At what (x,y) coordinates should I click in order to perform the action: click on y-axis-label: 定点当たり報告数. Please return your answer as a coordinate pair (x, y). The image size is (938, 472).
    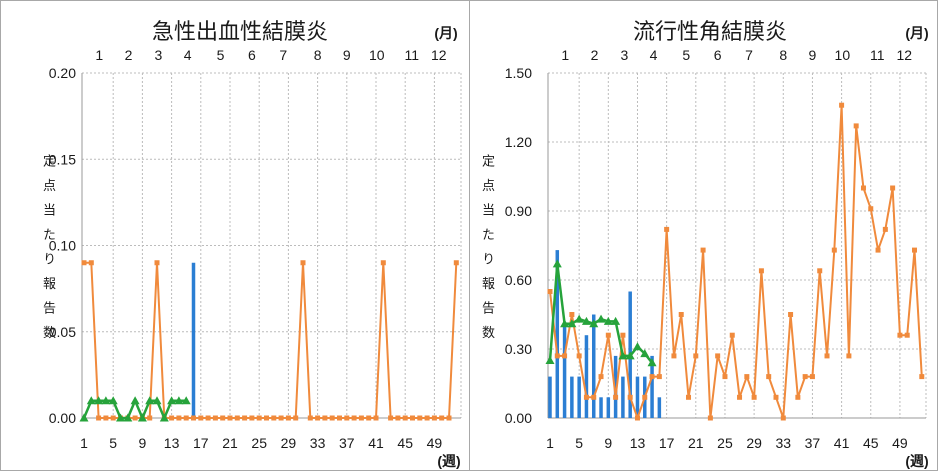
    Looking at the image, I should click on (487, 252).